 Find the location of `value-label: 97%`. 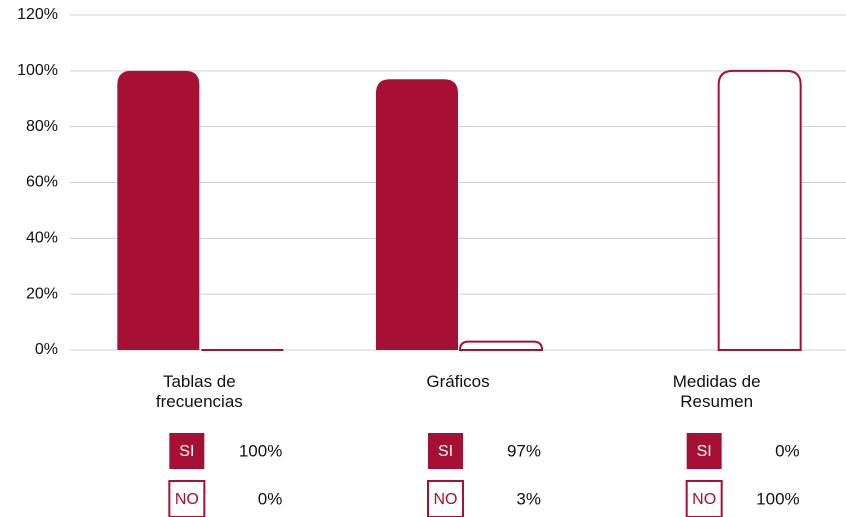

value-label: 97% is located at coordinates (524, 450).